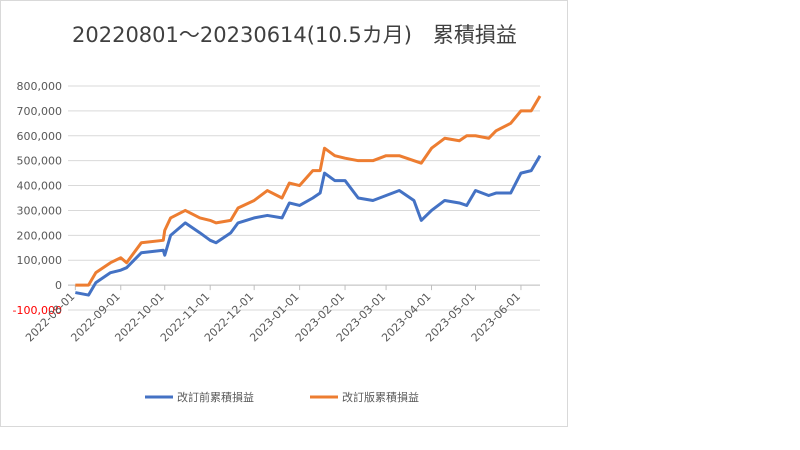 This screenshot has height=450, width=800. What do you see at coordinates (294, 35) in the screenshot?
I see `chart-title: 20220801～20230614(10.5カ月) 累積損益` at bounding box center [294, 35].